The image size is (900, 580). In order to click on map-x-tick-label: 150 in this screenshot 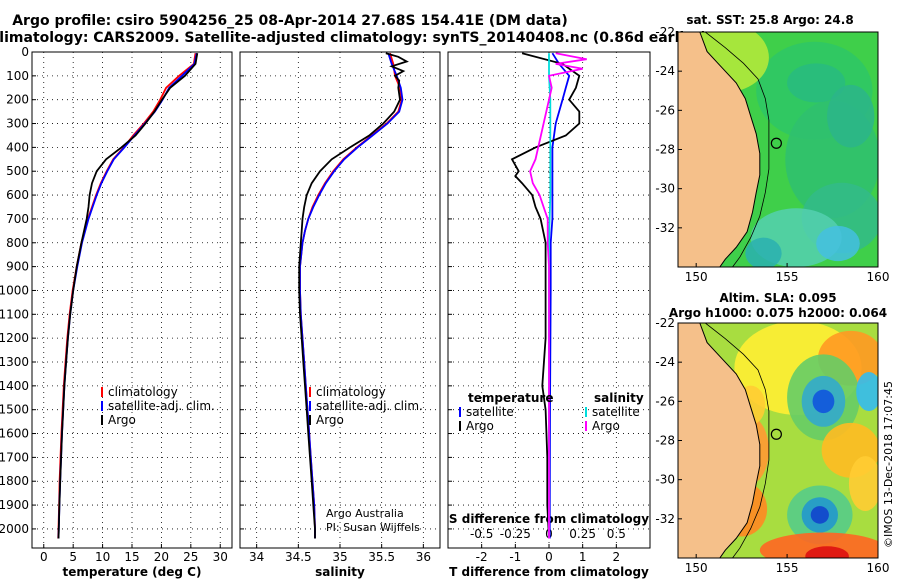, I will do `click(696, 277)`.